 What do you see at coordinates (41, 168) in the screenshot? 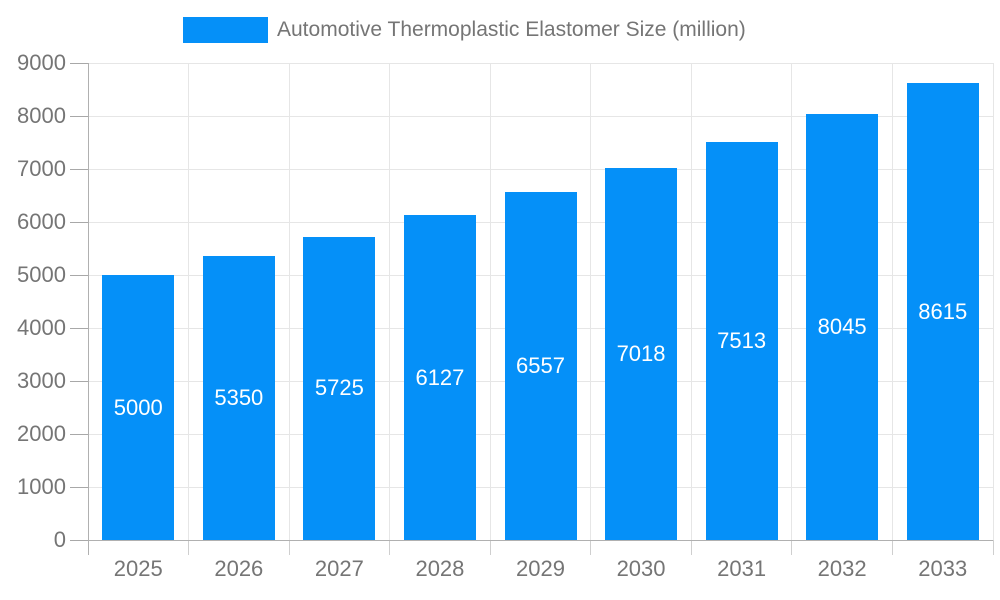
I see `y-axis-label: 7000` at bounding box center [41, 168].